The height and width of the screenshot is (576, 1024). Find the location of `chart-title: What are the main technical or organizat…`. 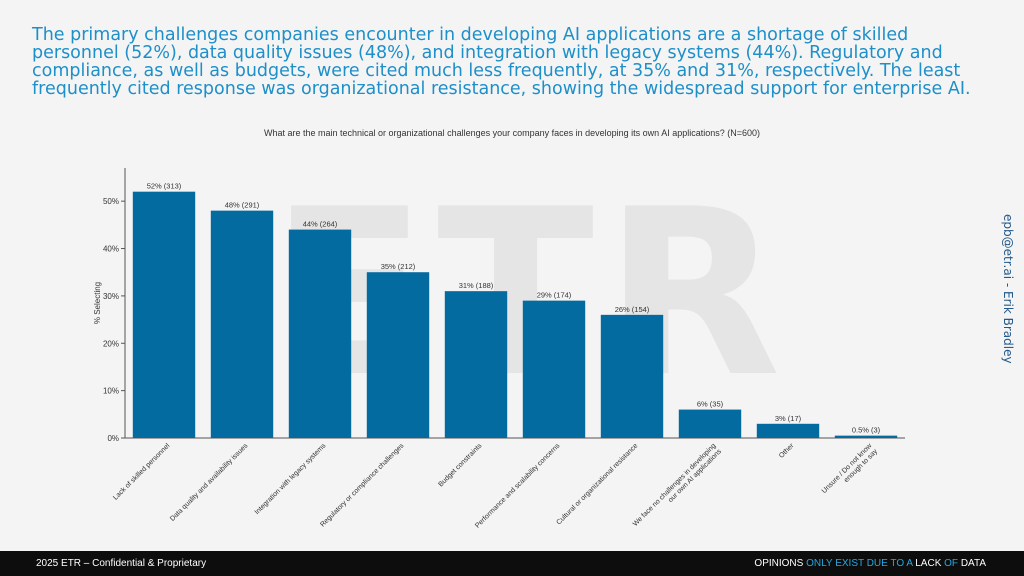

chart-title: What are the main technical or organizat… is located at coordinates (512, 133).